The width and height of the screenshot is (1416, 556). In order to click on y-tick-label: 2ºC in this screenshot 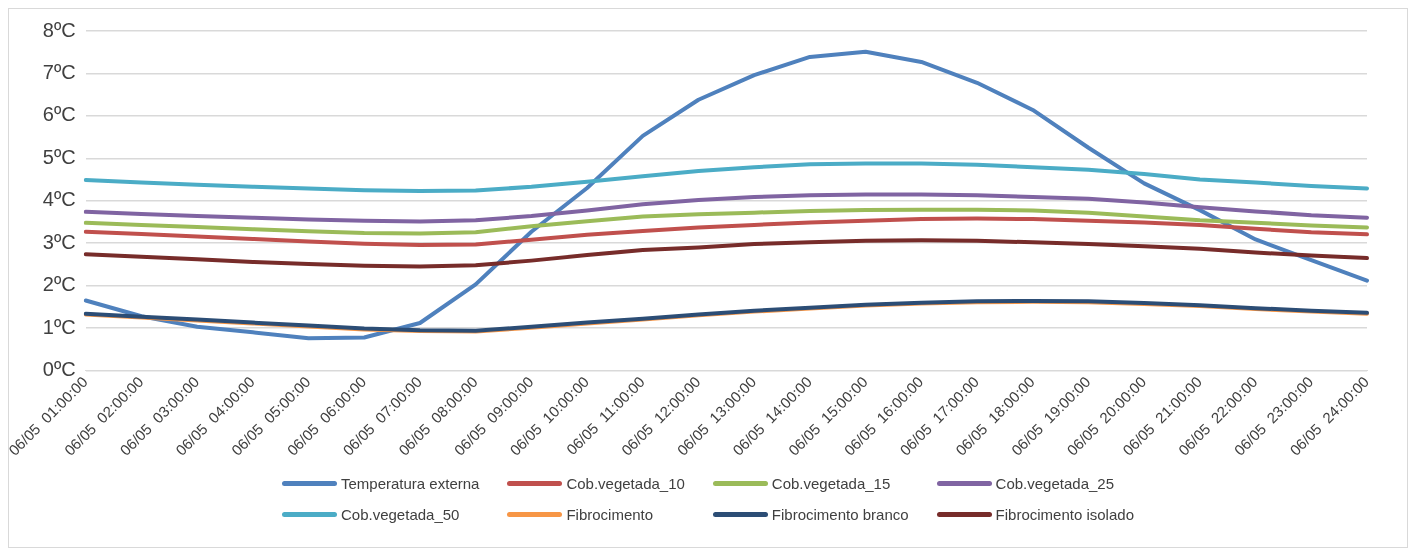, I will do `click(59, 284)`.